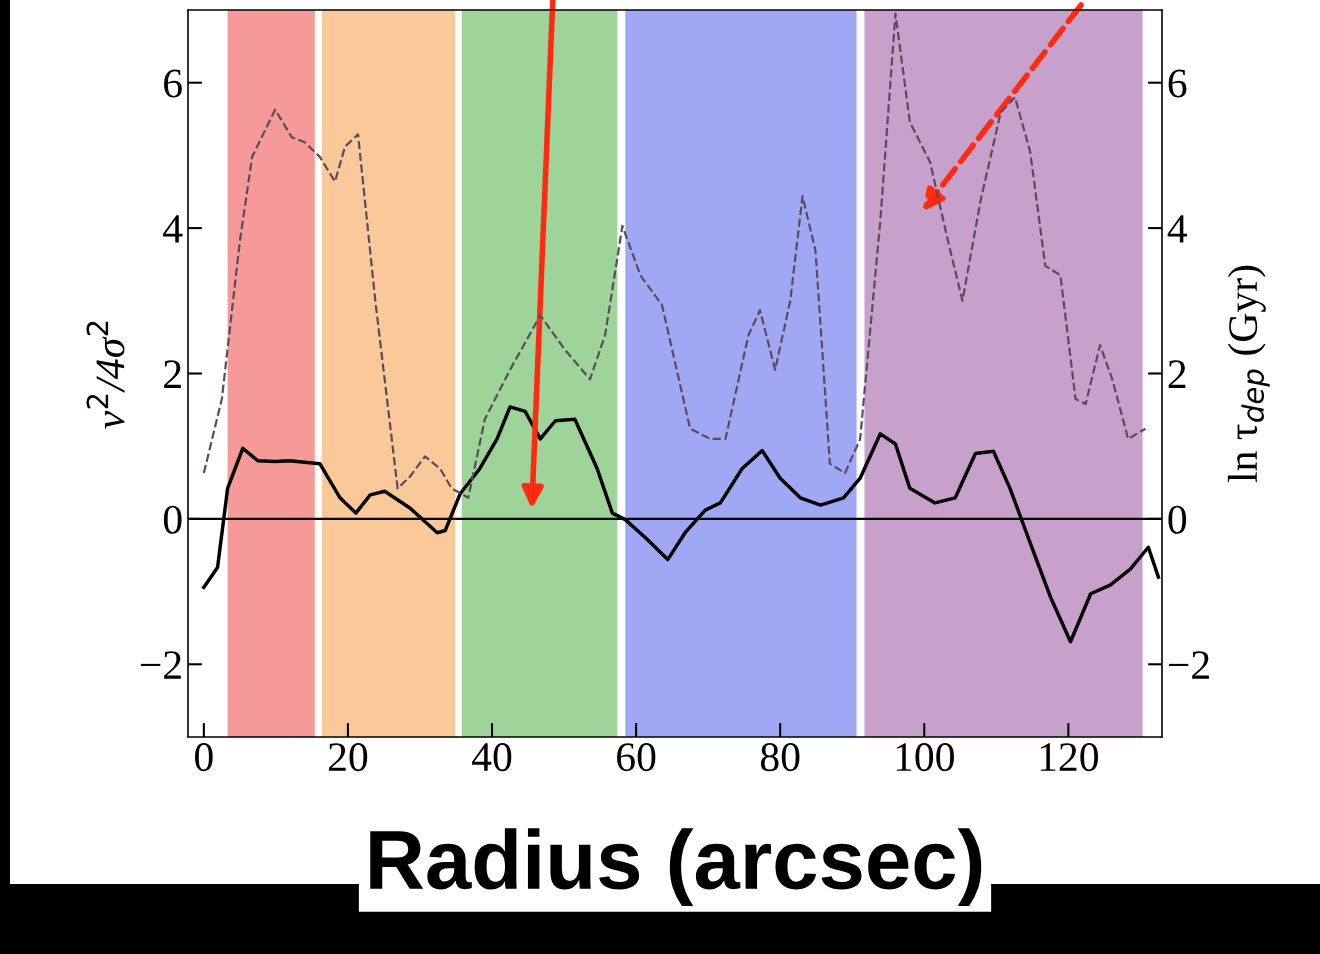 This screenshot has height=954, width=1320. Describe the element at coordinates (173, 83) in the screenshot. I see `y-tick-label: 6` at that location.